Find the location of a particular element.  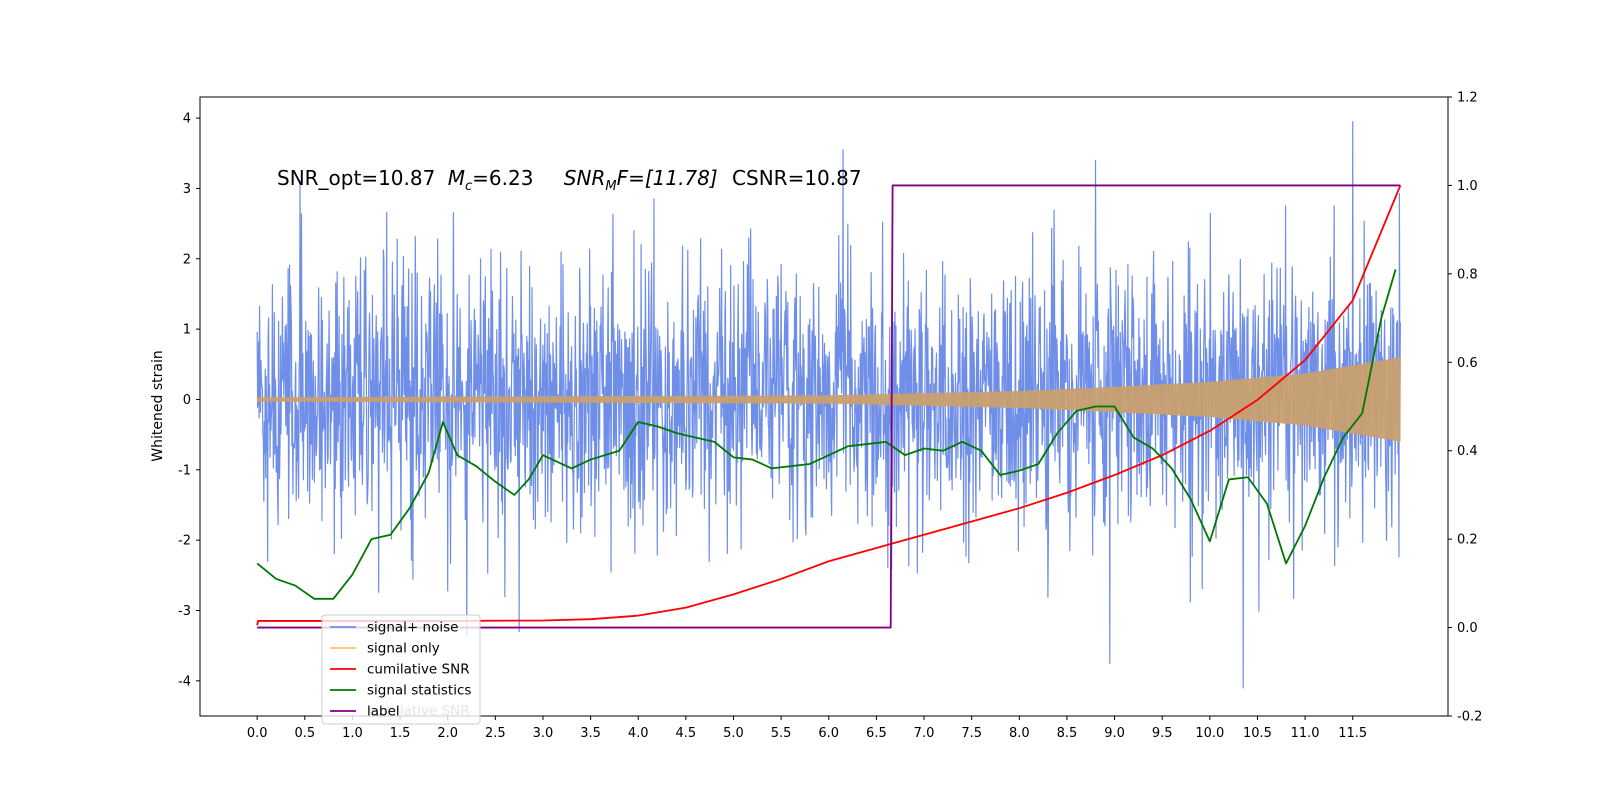

y-tick-label: 2 is located at coordinates (187, 259).